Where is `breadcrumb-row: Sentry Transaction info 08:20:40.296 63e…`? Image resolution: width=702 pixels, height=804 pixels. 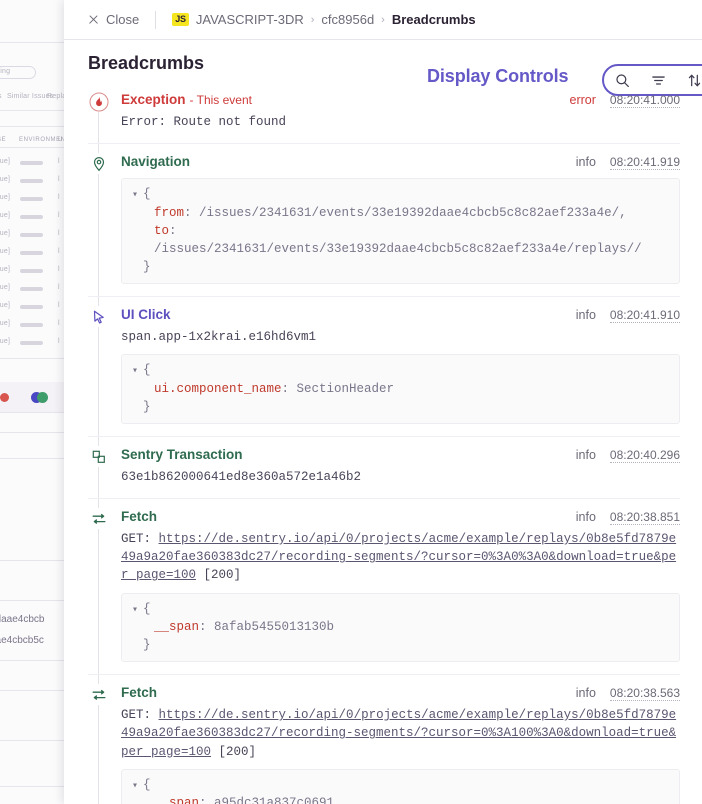
breadcrumb-row: Sentry Transaction info 08:20:40.296 63e… is located at coordinates (384, 467).